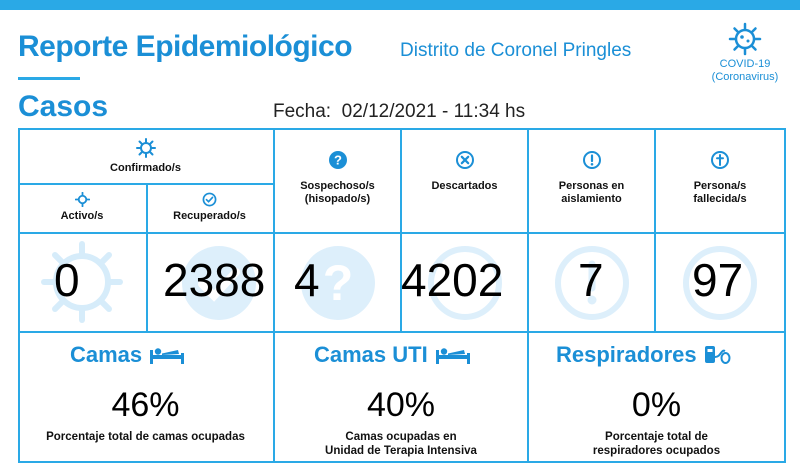  What do you see at coordinates (145, 437) in the screenshot?
I see `camas-desc: Porcentaje total de camas ocupadas` at bounding box center [145, 437].